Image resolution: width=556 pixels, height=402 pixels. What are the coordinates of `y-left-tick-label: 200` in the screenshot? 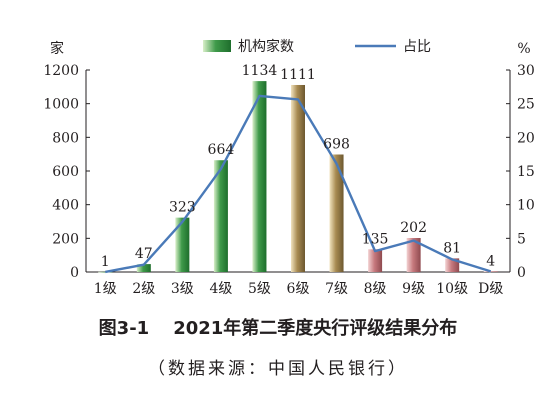 It's located at (65, 239).